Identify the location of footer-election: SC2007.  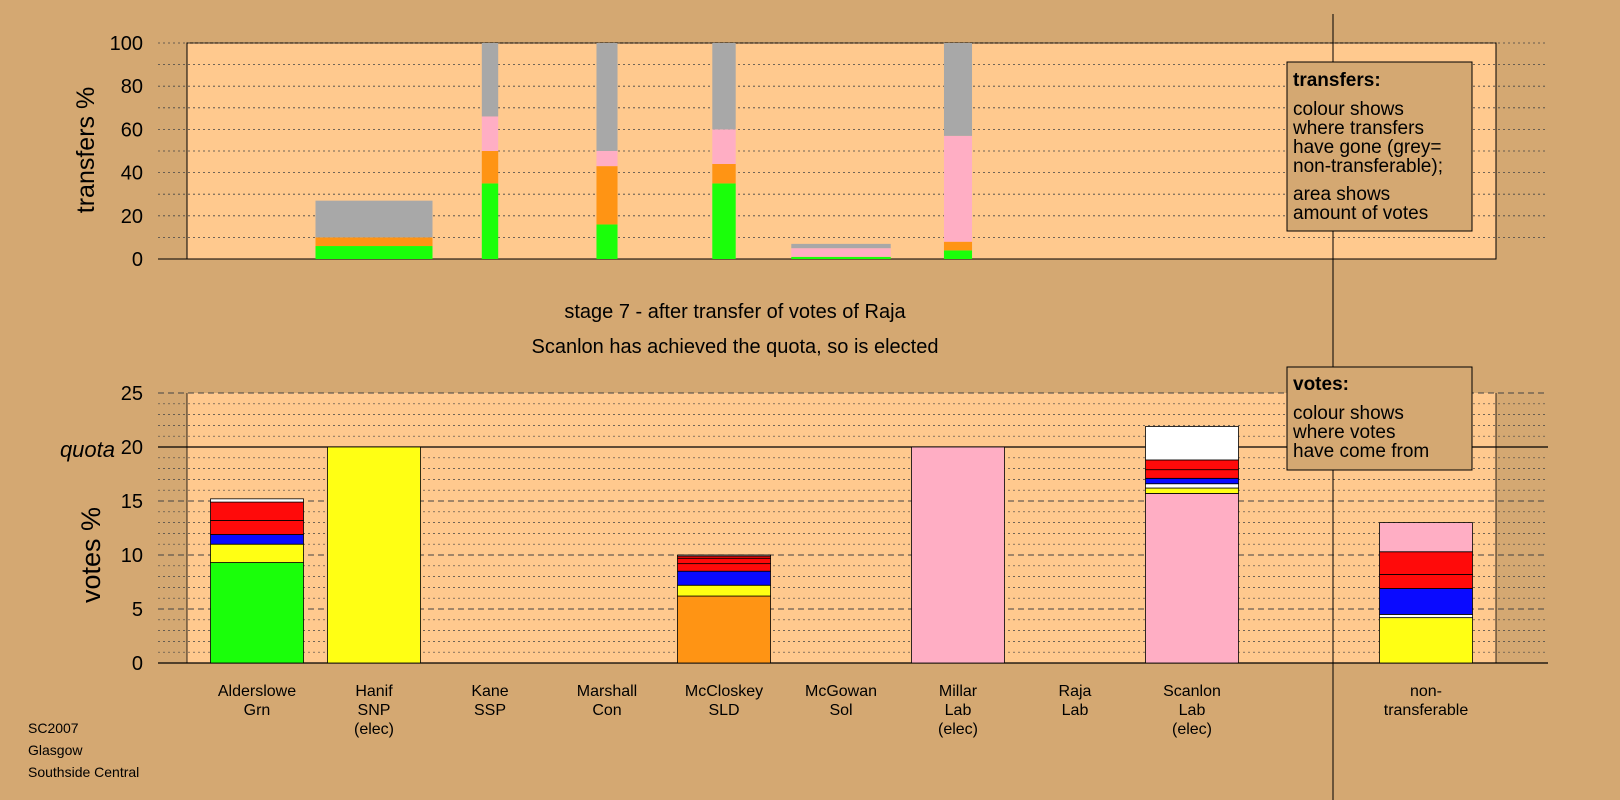
(53, 728).